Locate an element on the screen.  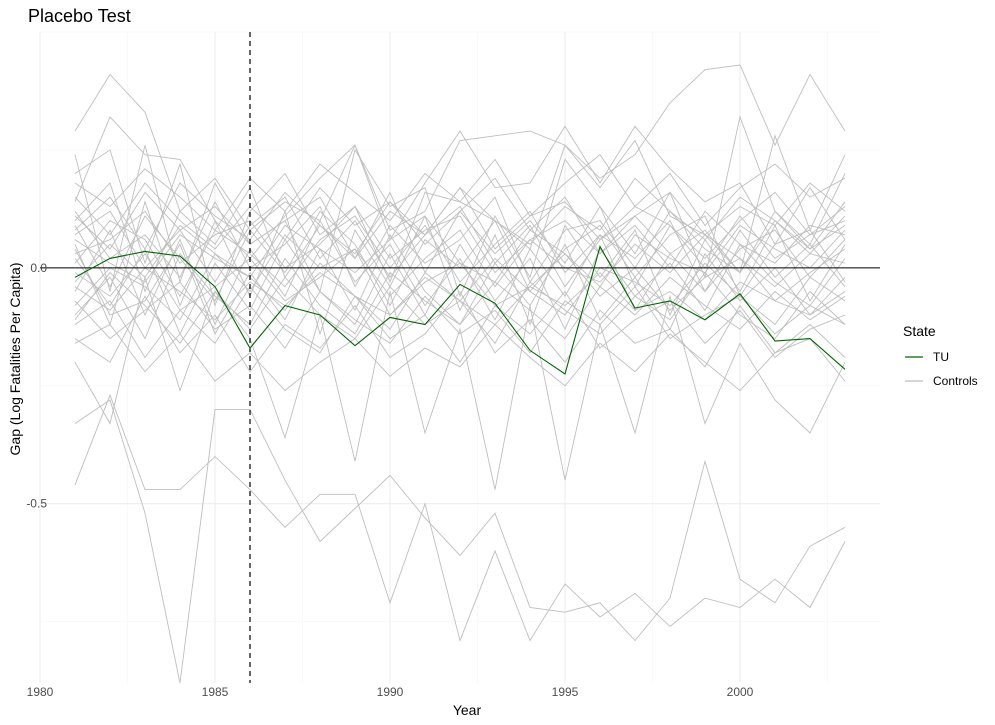
x-tick-label: 1995 is located at coordinates (565, 692).